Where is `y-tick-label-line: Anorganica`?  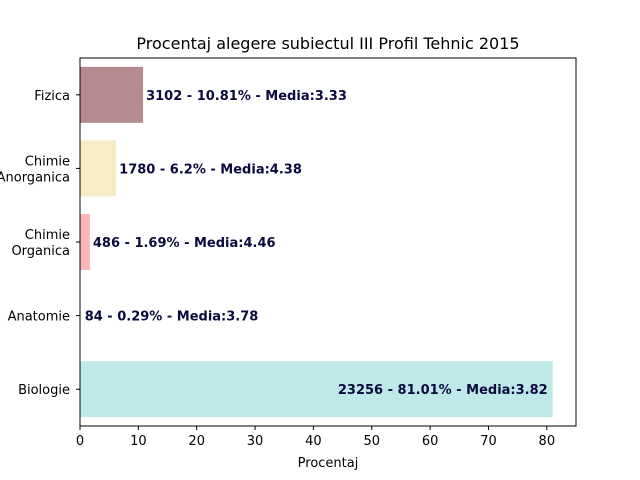 y-tick-label-line: Anorganica is located at coordinates (35, 177).